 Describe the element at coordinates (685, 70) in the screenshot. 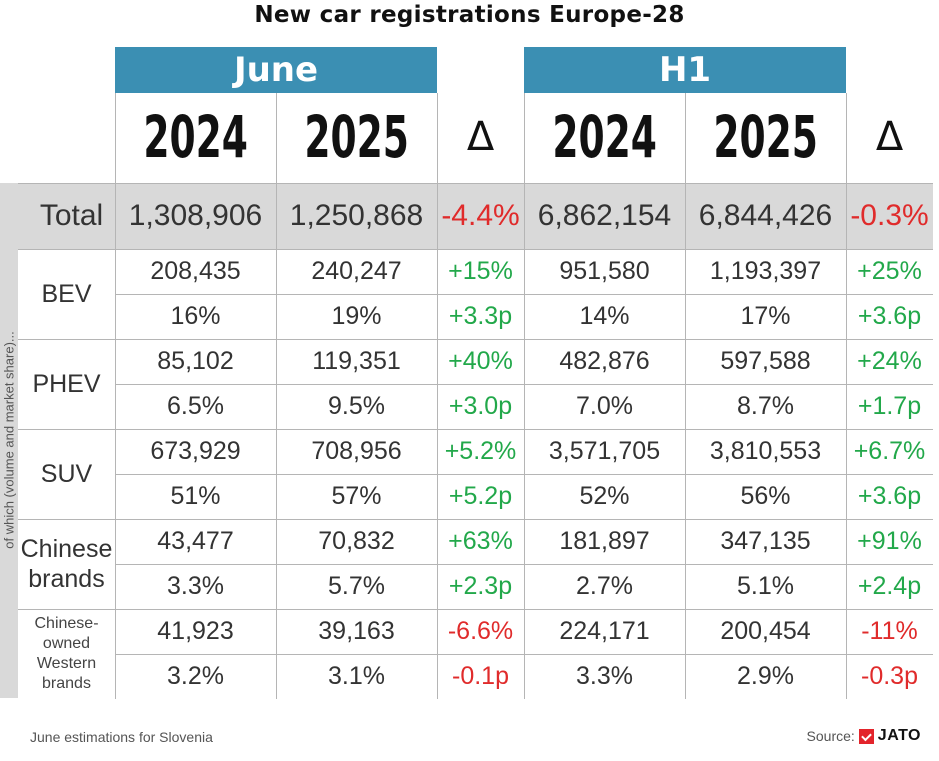

I see `group-header-h1: H1` at that location.